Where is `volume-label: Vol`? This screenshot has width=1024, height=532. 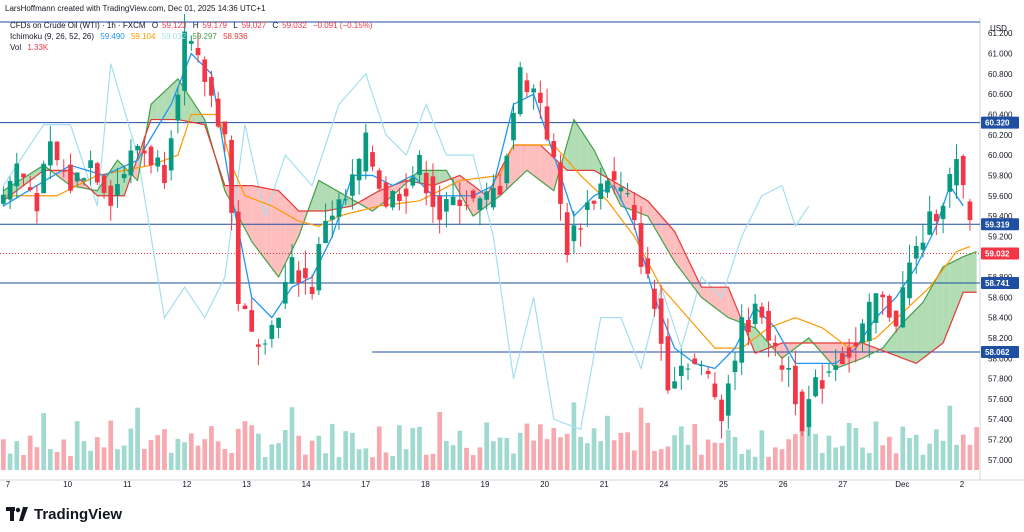 volume-label: Vol is located at coordinates (16, 47).